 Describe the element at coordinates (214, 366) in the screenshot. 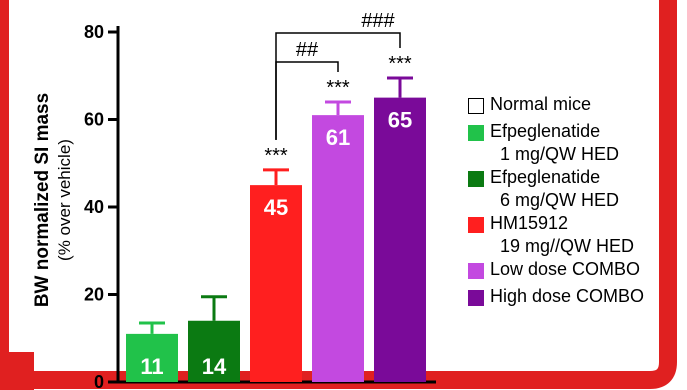

I see `bar-value-label-2: 14` at that location.